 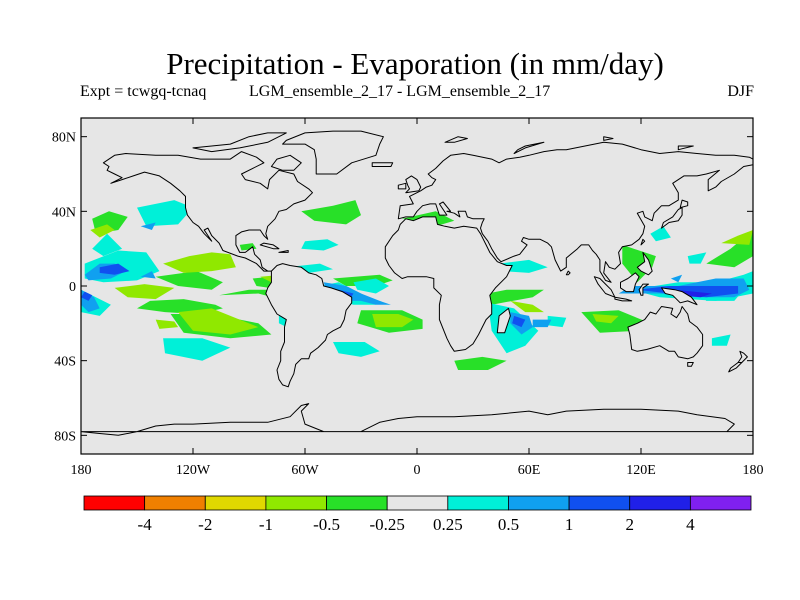 I want to click on colorbar-label-9: 4, so click(x=690, y=524).